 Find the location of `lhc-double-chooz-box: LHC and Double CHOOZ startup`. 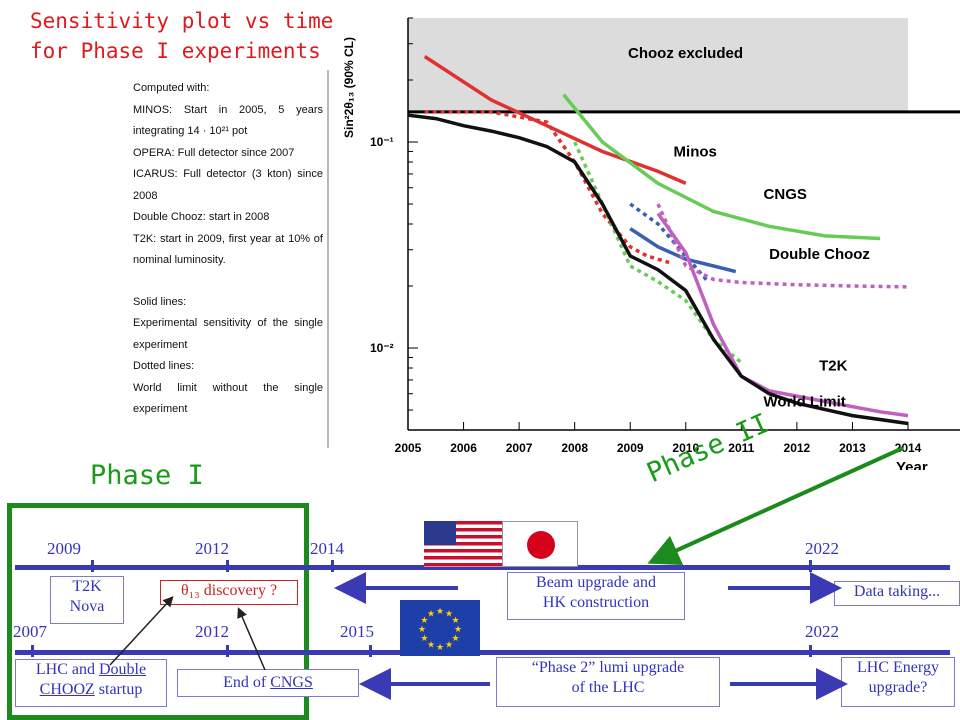

lhc-double-chooz-box: LHC and Double CHOOZ startup is located at coordinates (91, 683).